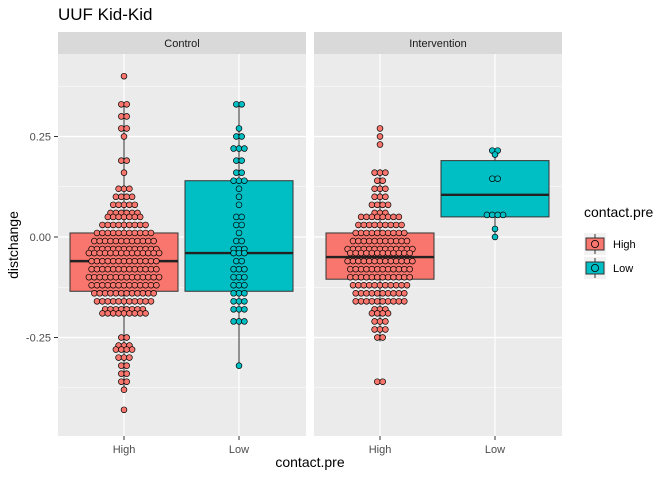  Describe the element at coordinates (309, 462) in the screenshot. I see `x-axis-title: contact.pre` at that location.